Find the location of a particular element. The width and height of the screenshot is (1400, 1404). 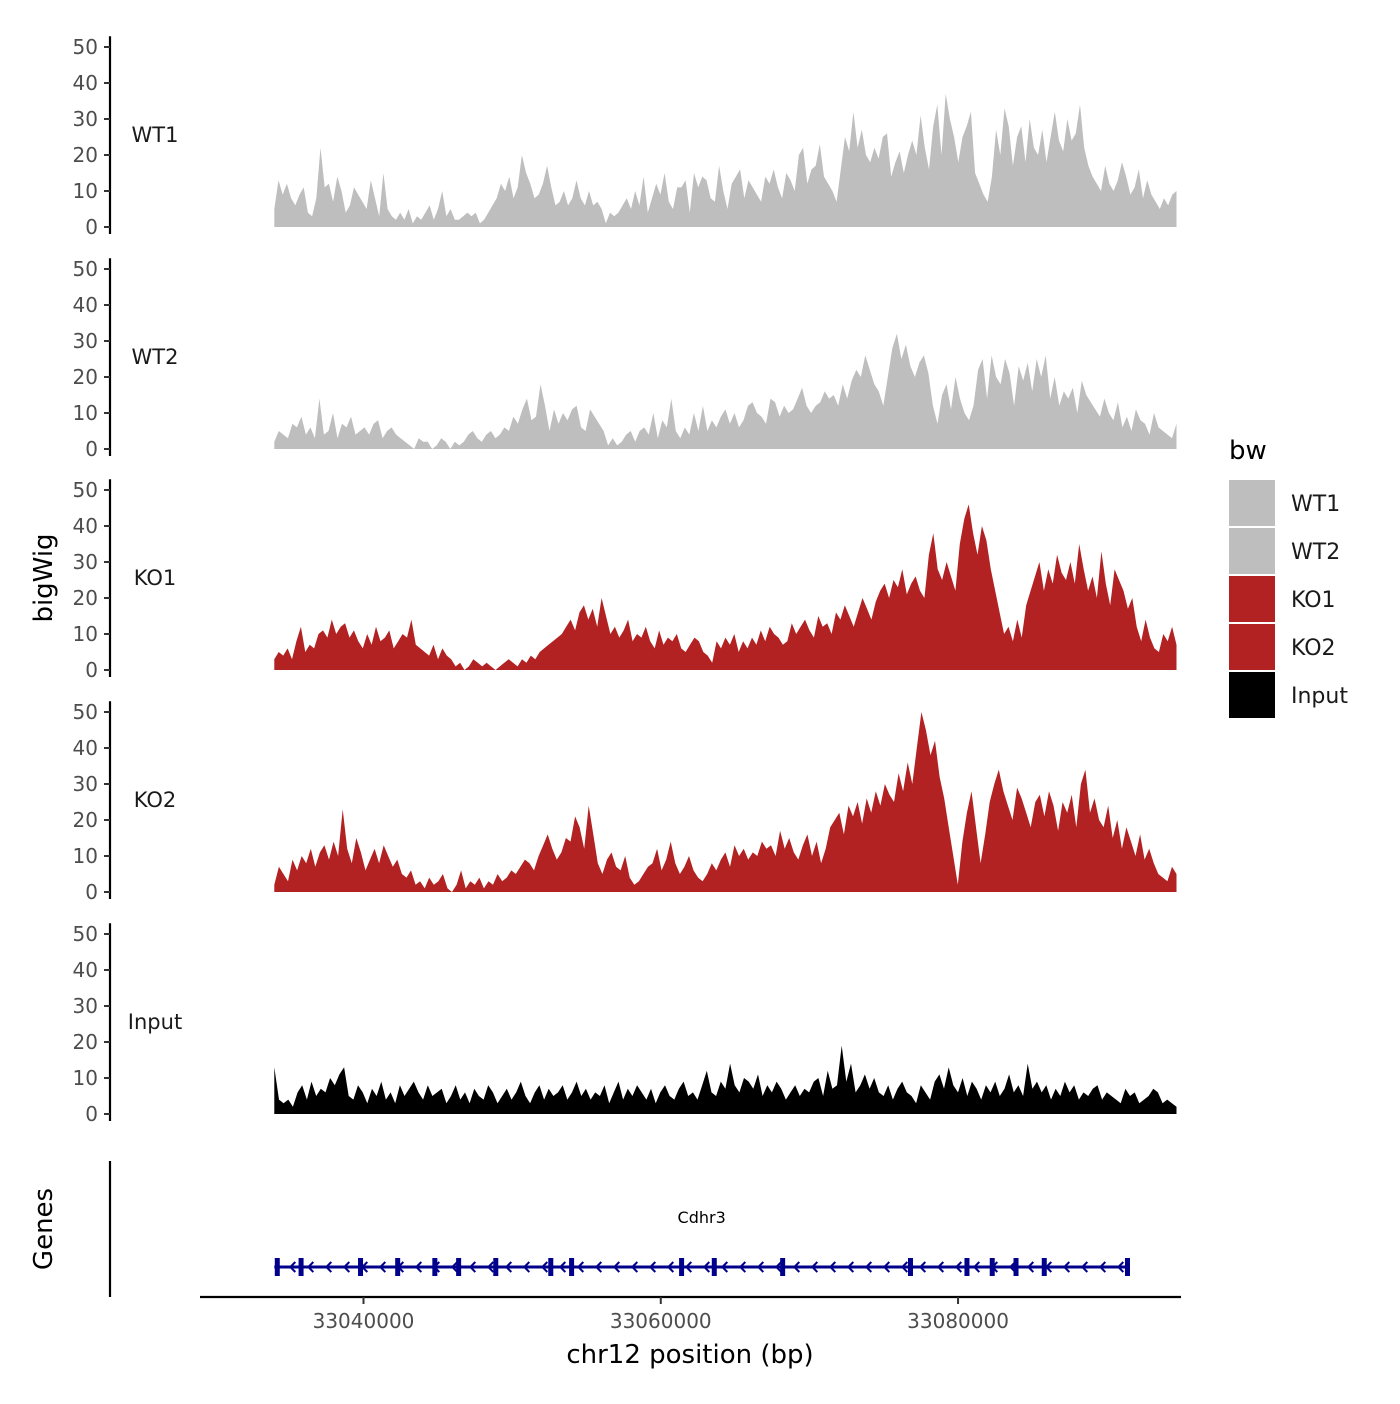

legend-swatch-ko2 is located at coordinates (1252, 647).